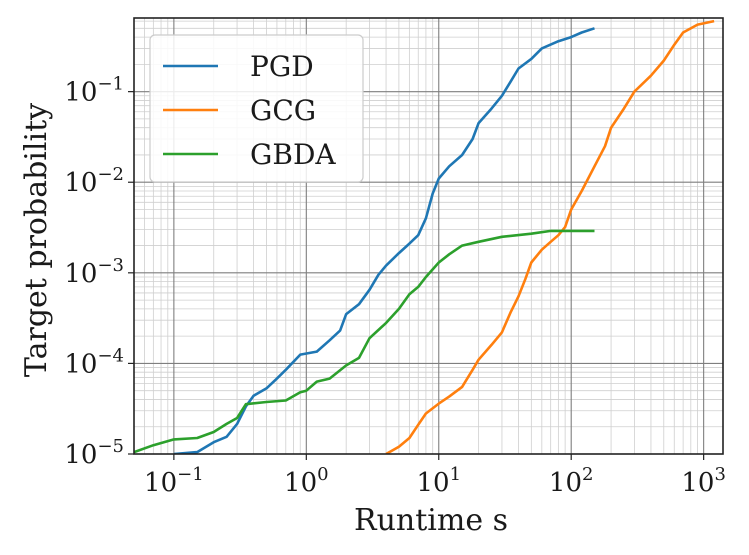 Image resolution: width=749 pixels, height=555 pixels. Describe the element at coordinates (438, 481) in the screenshot. I see `x-tick-label: 10¹` at that location.